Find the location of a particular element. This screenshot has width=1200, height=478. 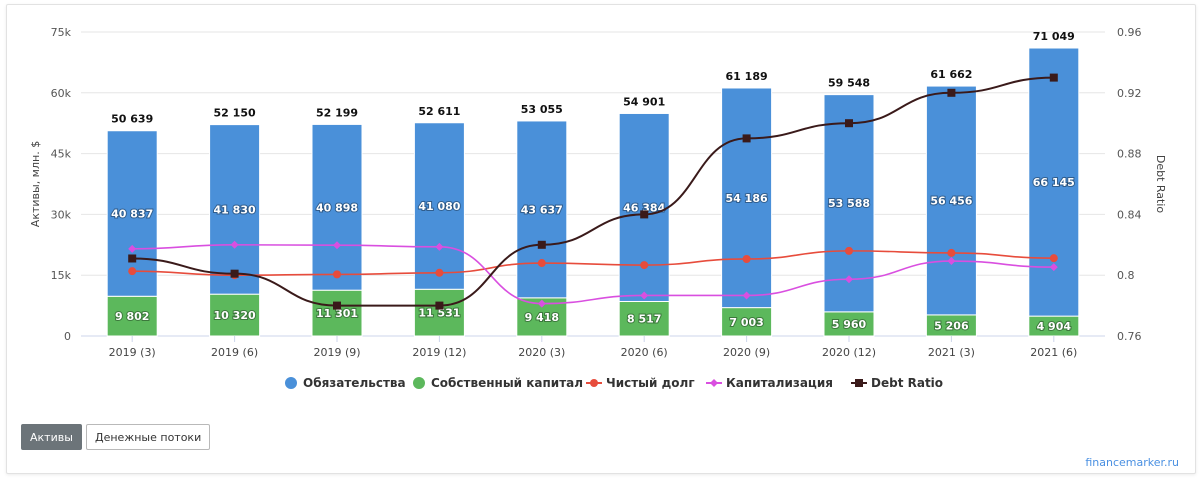

y-left-tick: 0 is located at coordinates (67, 336).